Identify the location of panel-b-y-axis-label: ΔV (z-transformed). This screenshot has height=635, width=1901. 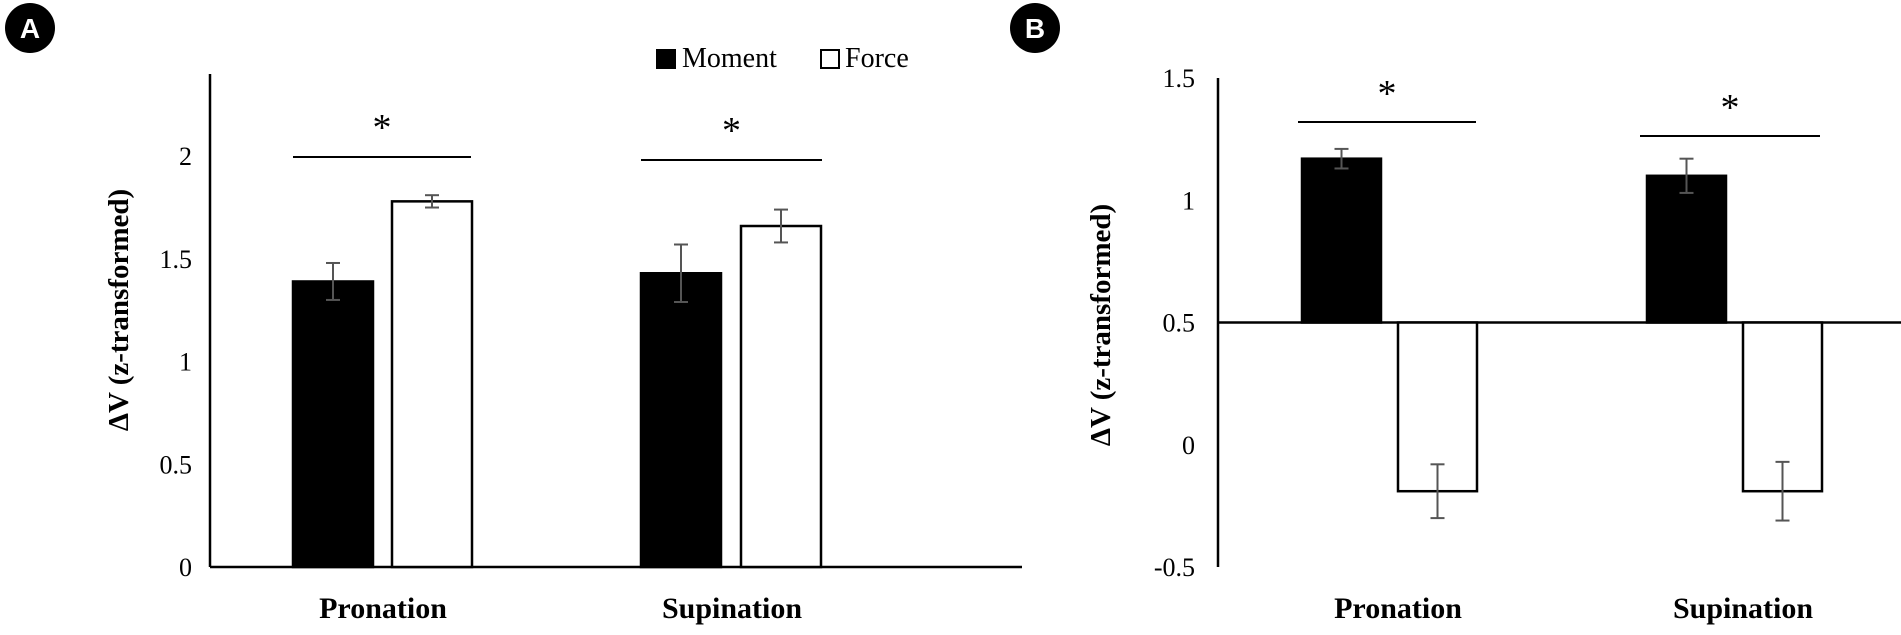
(1101, 325).